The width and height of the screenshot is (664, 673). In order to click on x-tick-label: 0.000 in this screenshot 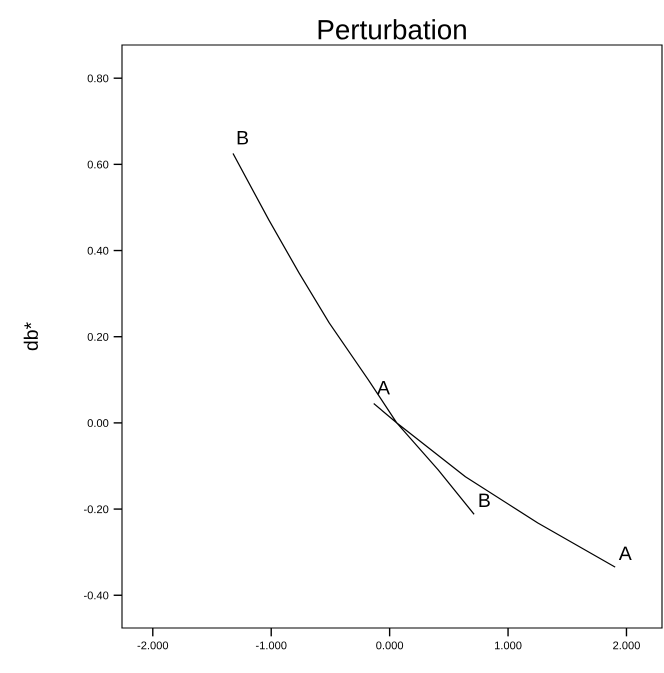, I will do `click(390, 645)`.